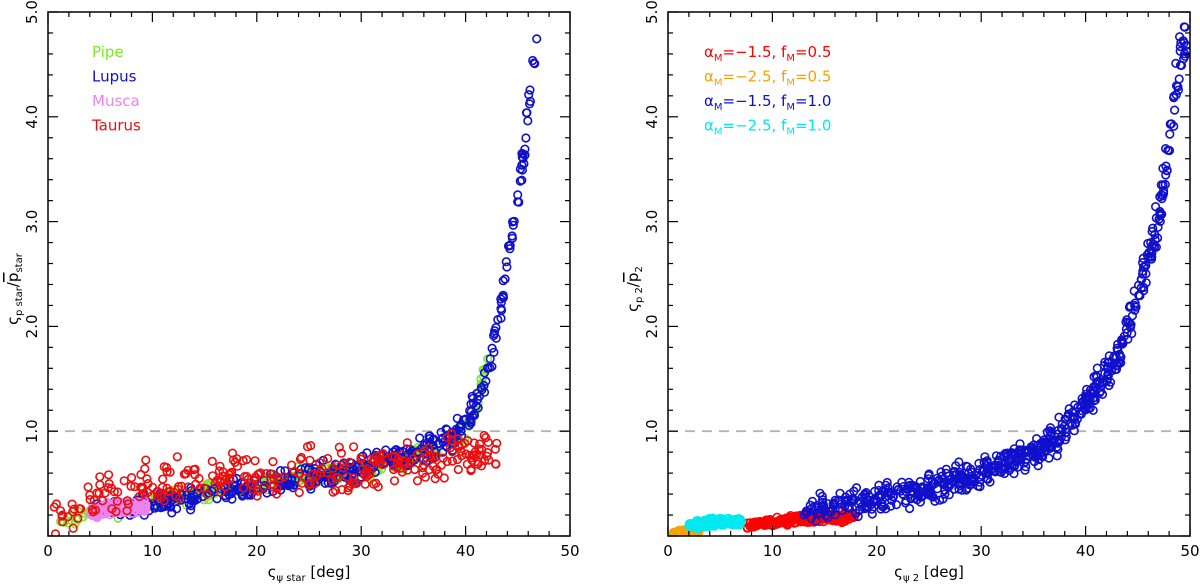 The width and height of the screenshot is (1200, 585). What do you see at coordinates (652, 431) in the screenshot?
I see `y-tick-label: 1.0` at bounding box center [652, 431].